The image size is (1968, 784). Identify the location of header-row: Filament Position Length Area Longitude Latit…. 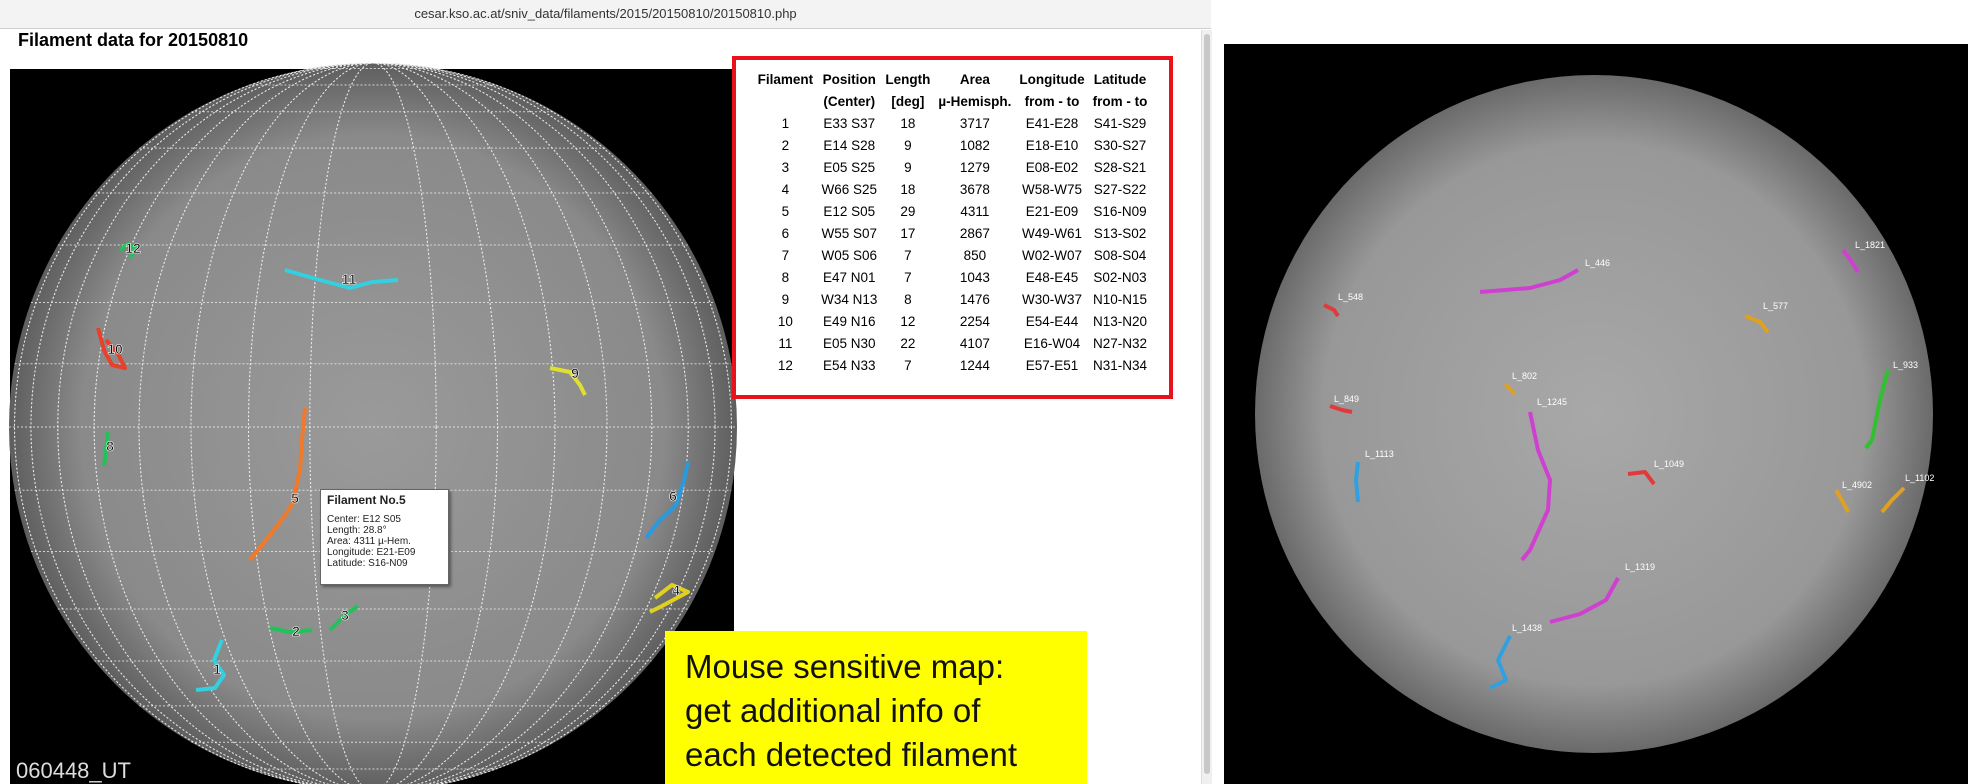
(953, 79).